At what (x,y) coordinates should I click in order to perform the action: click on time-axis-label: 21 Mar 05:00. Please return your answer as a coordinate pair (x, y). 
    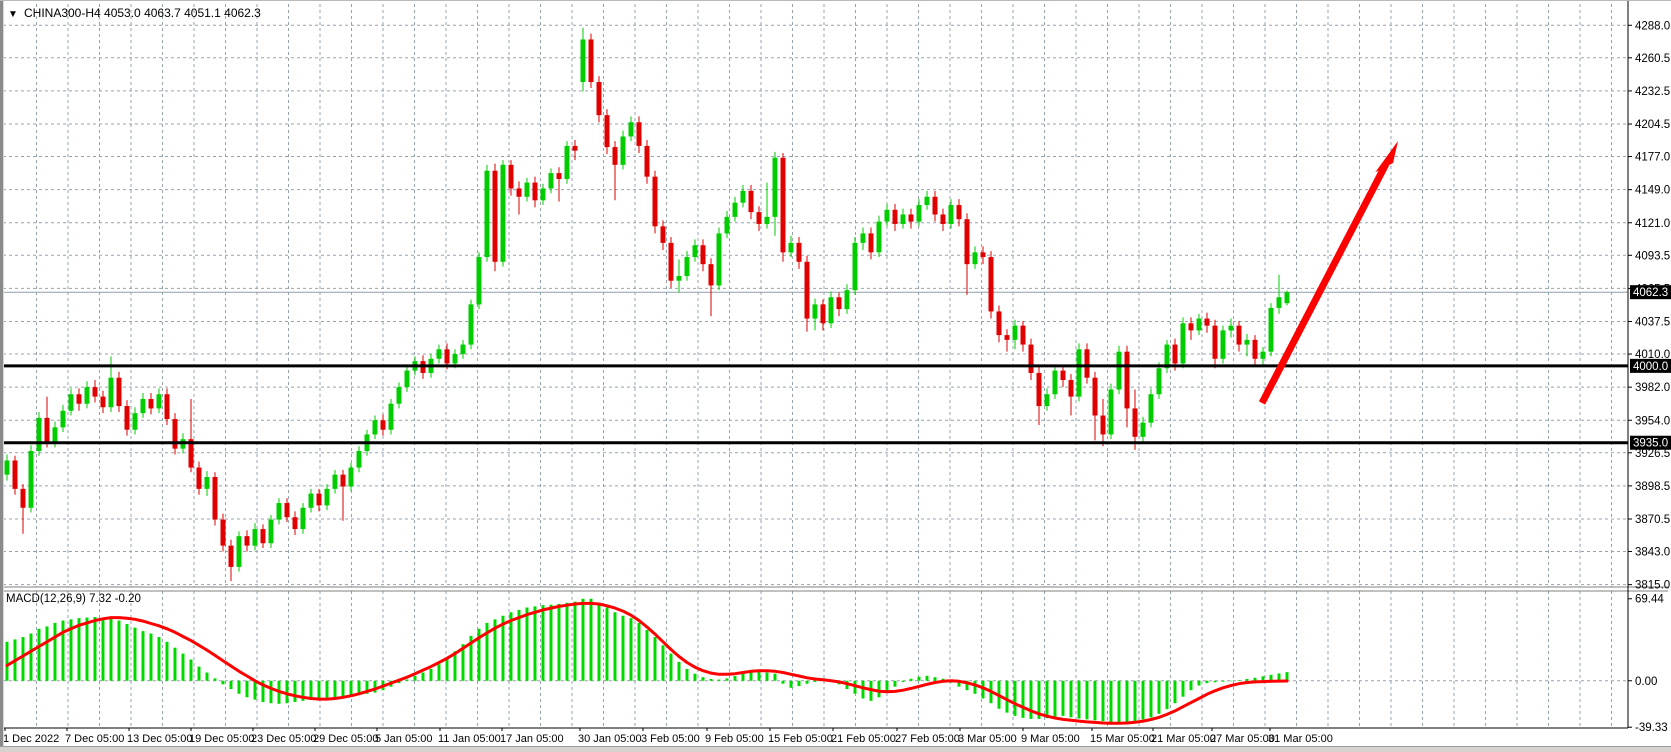
    Looking at the image, I should click on (1183, 739).